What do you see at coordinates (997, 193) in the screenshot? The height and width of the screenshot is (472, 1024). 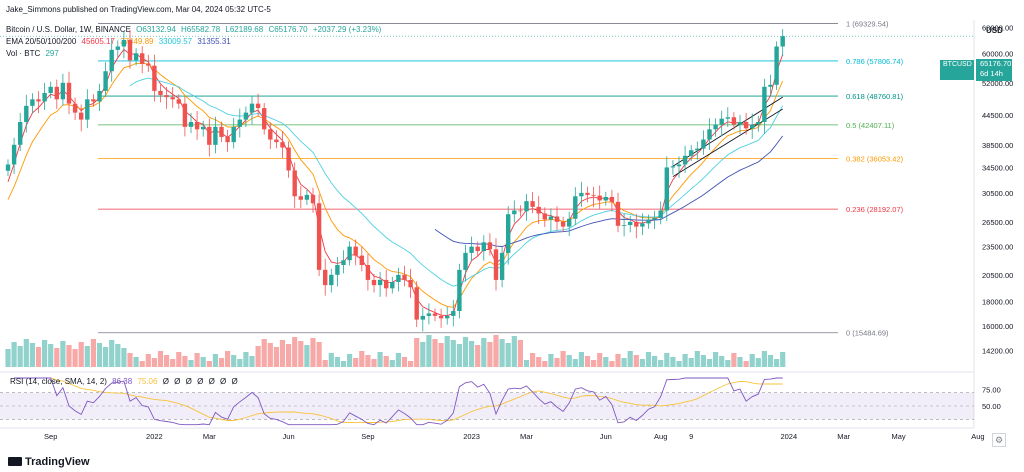 I see `price-tick-label: 30500.00` at bounding box center [997, 193].